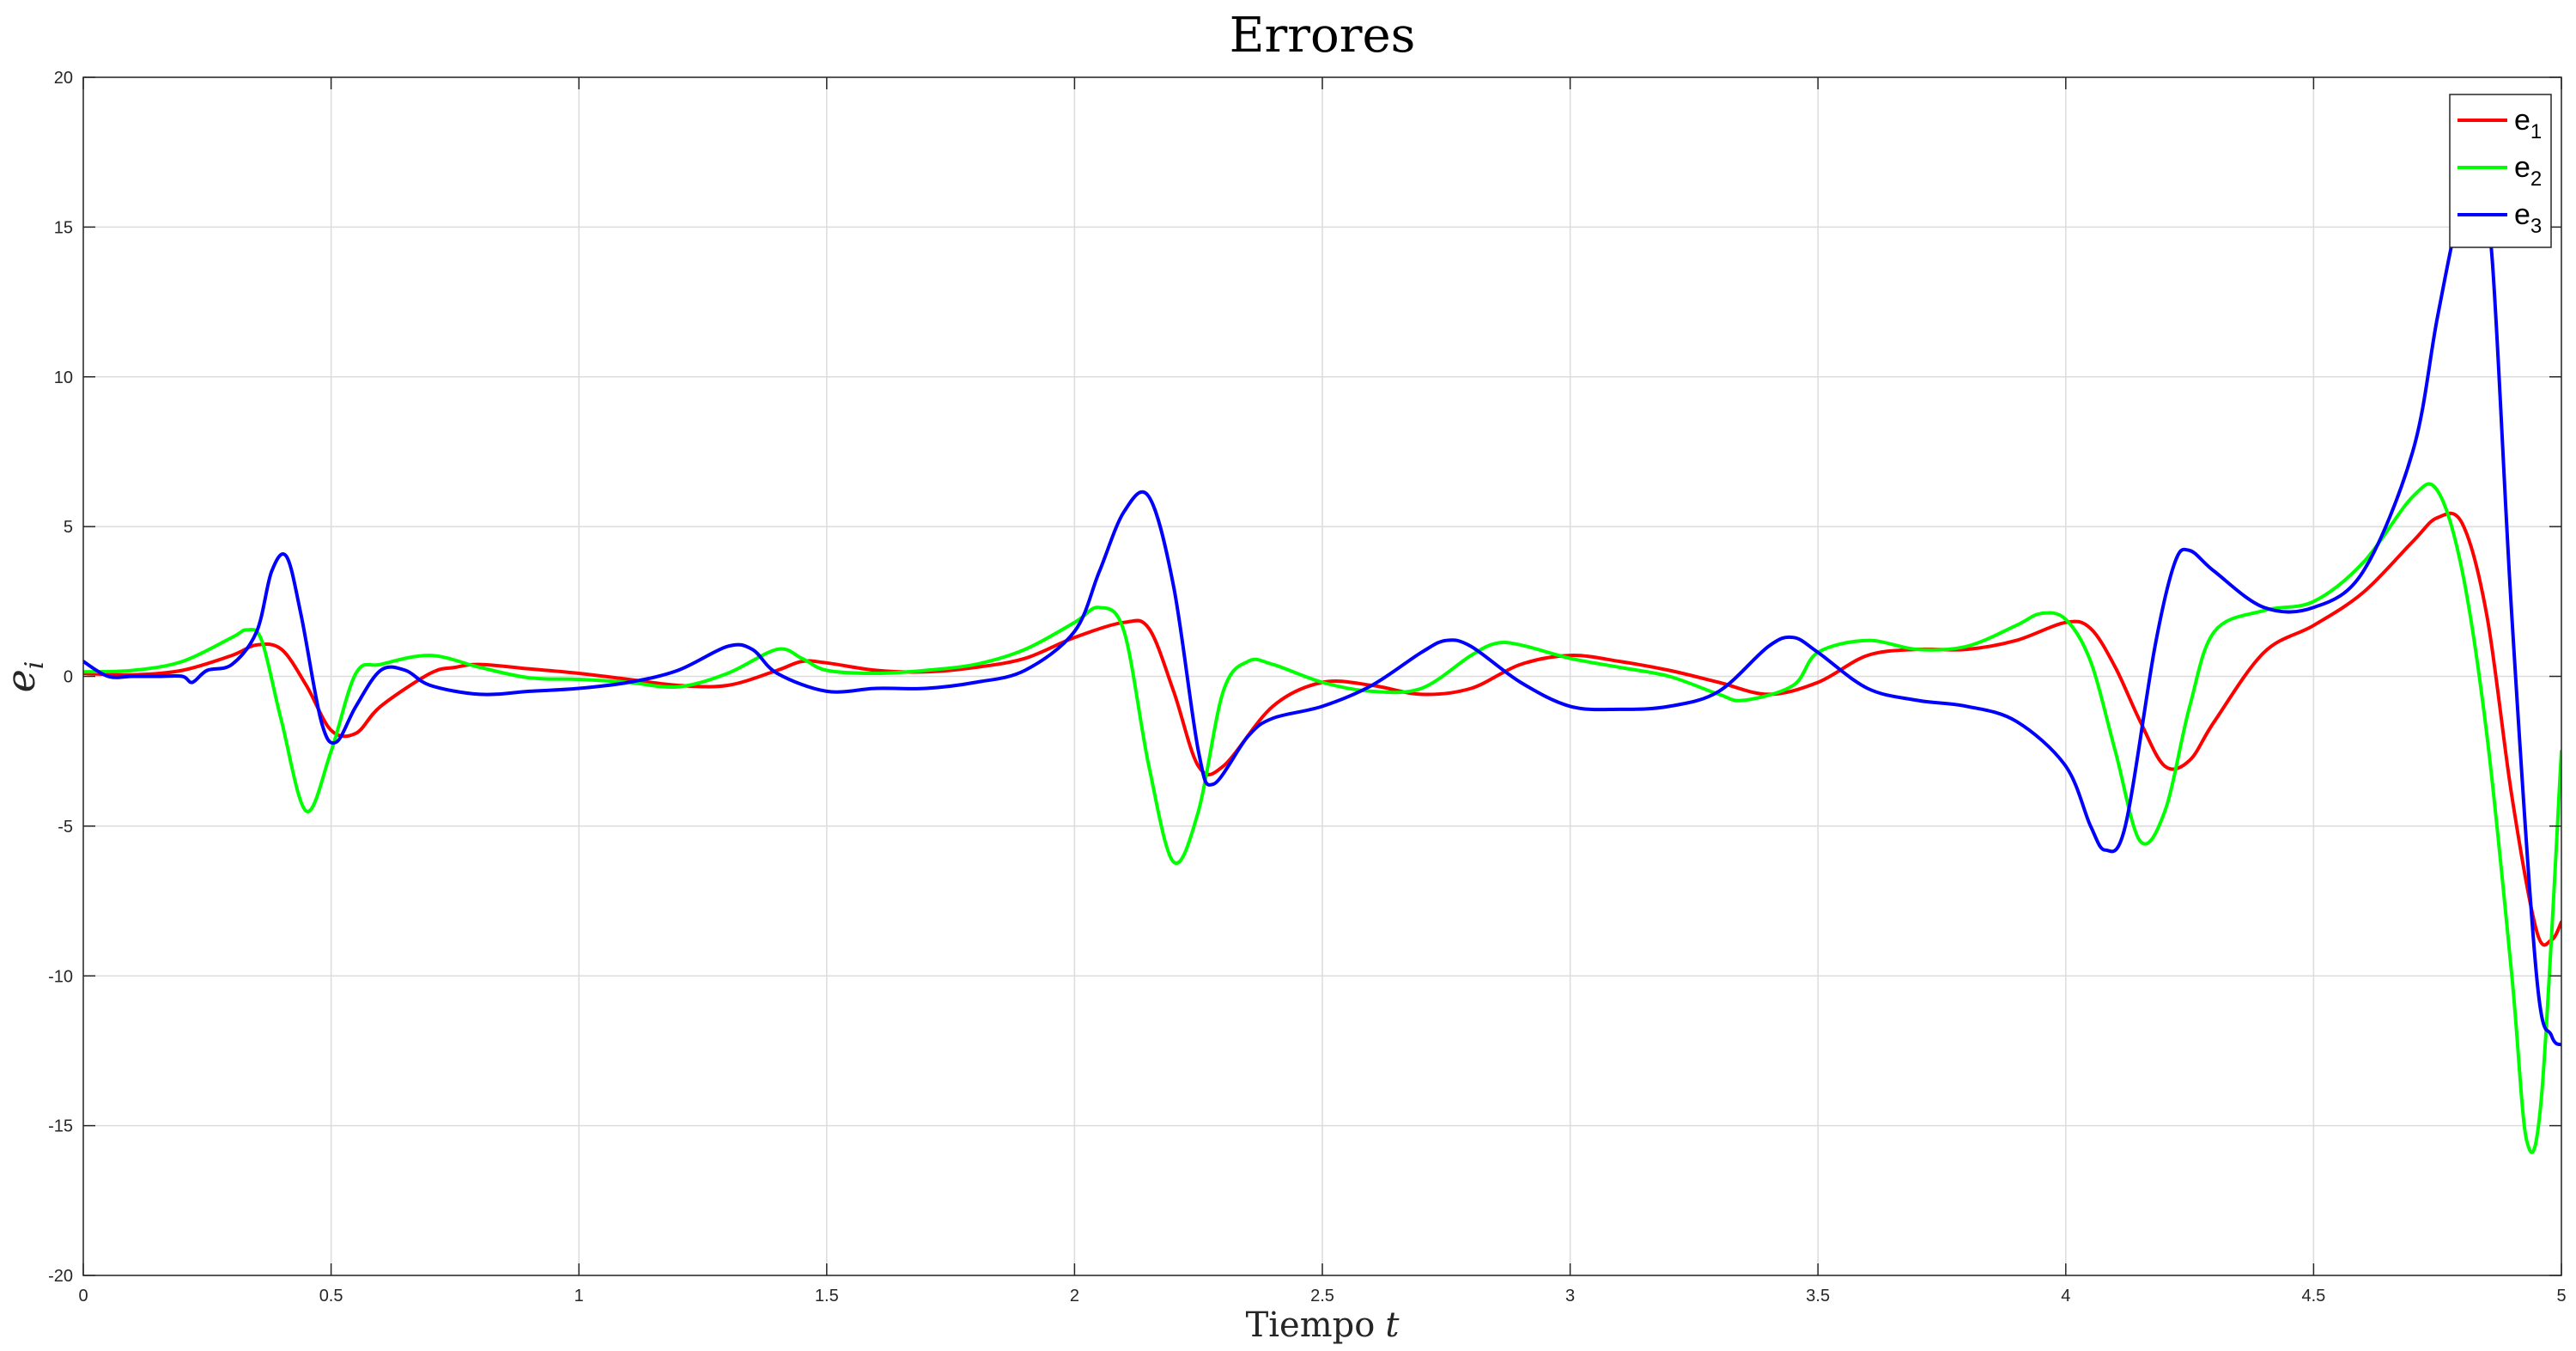  I want to click on legend-label: e3, so click(2528, 218).